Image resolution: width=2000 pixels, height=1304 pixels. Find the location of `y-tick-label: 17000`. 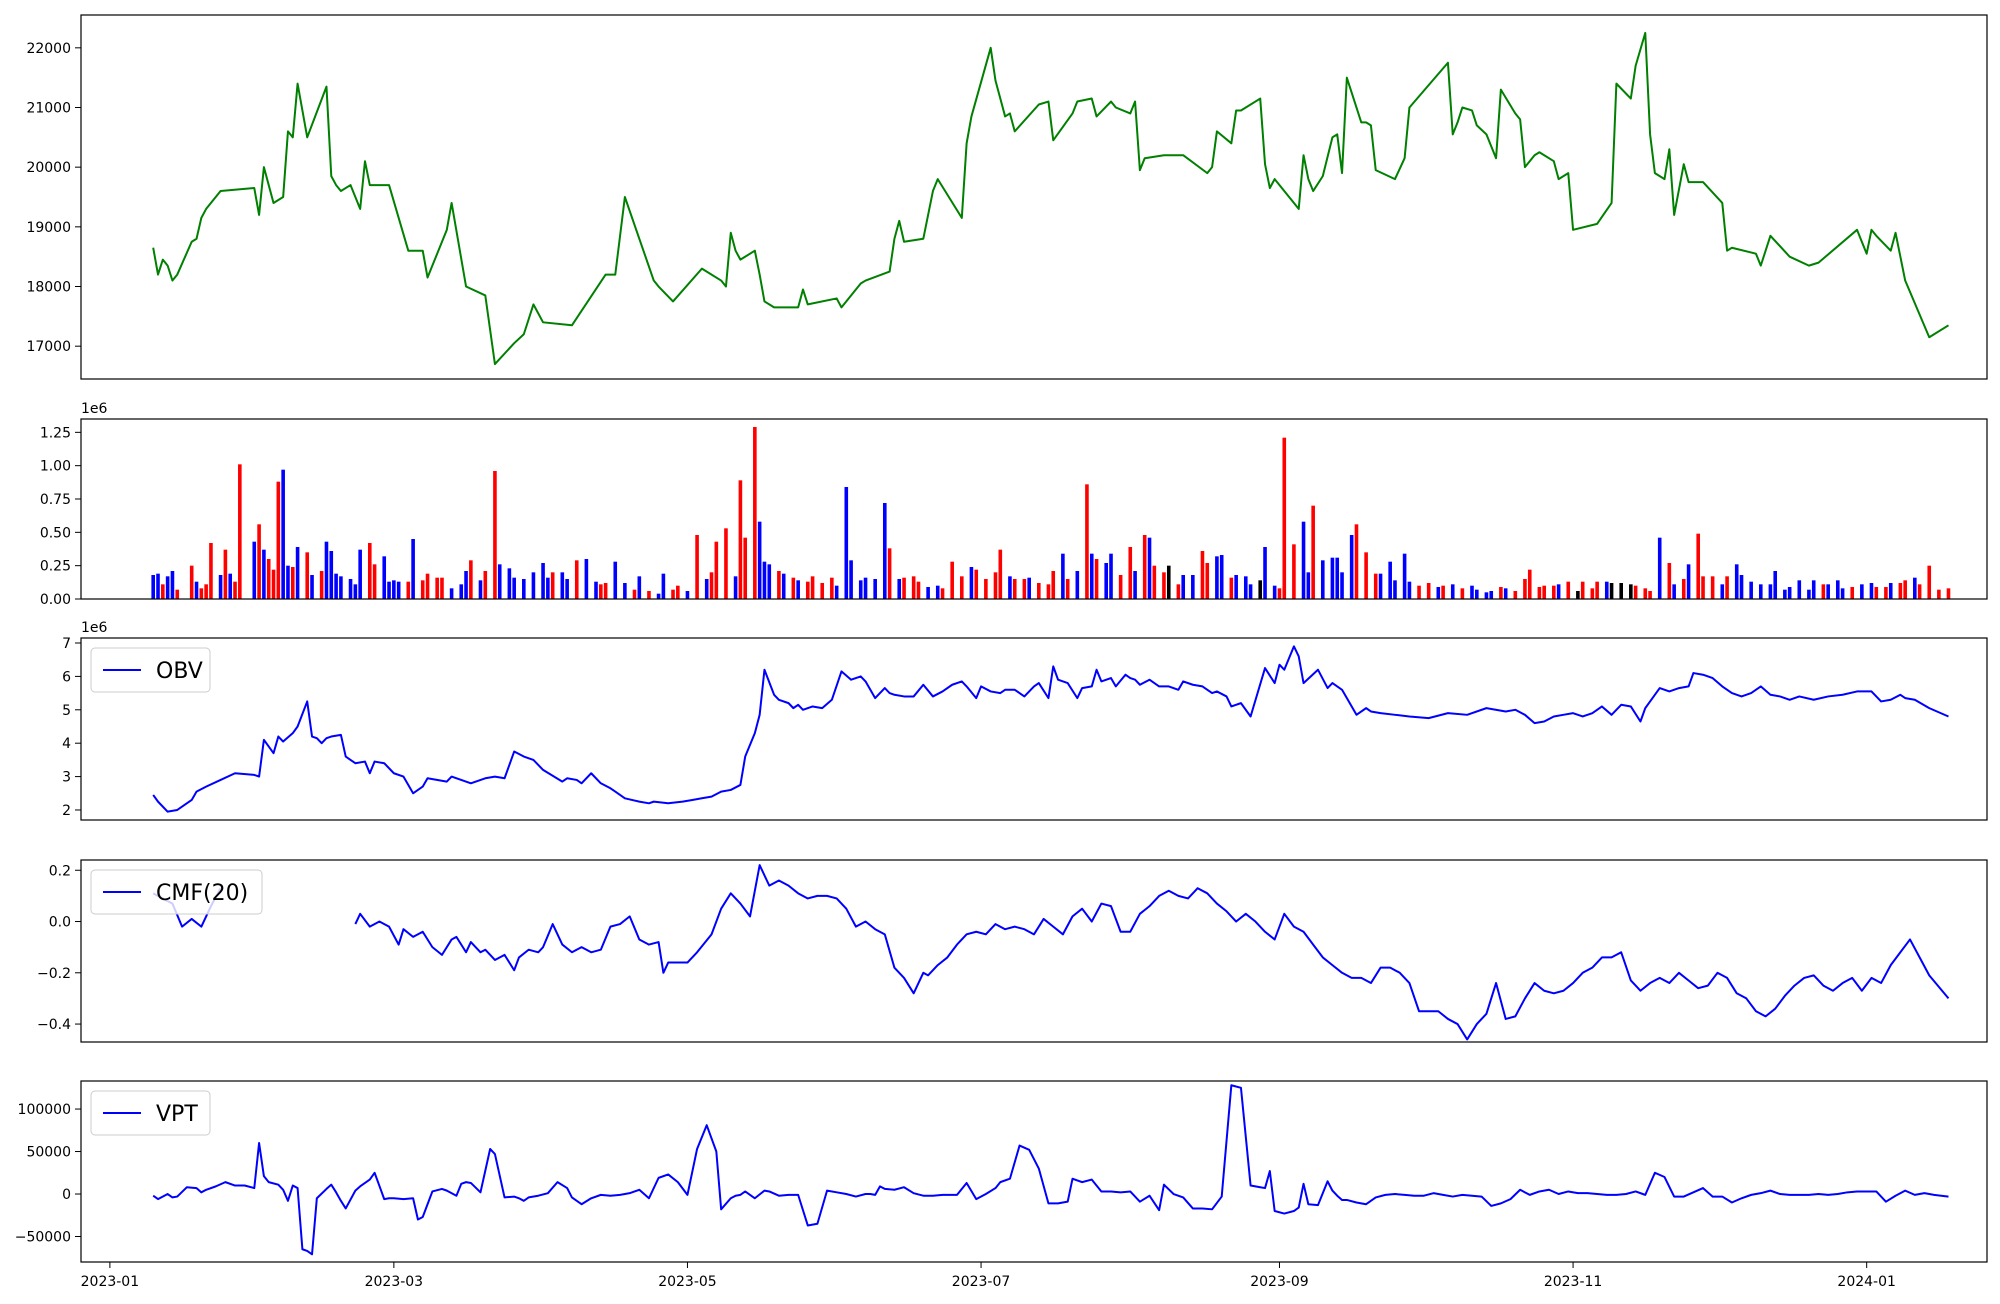

y-tick-label: 17000 is located at coordinates (48, 347).